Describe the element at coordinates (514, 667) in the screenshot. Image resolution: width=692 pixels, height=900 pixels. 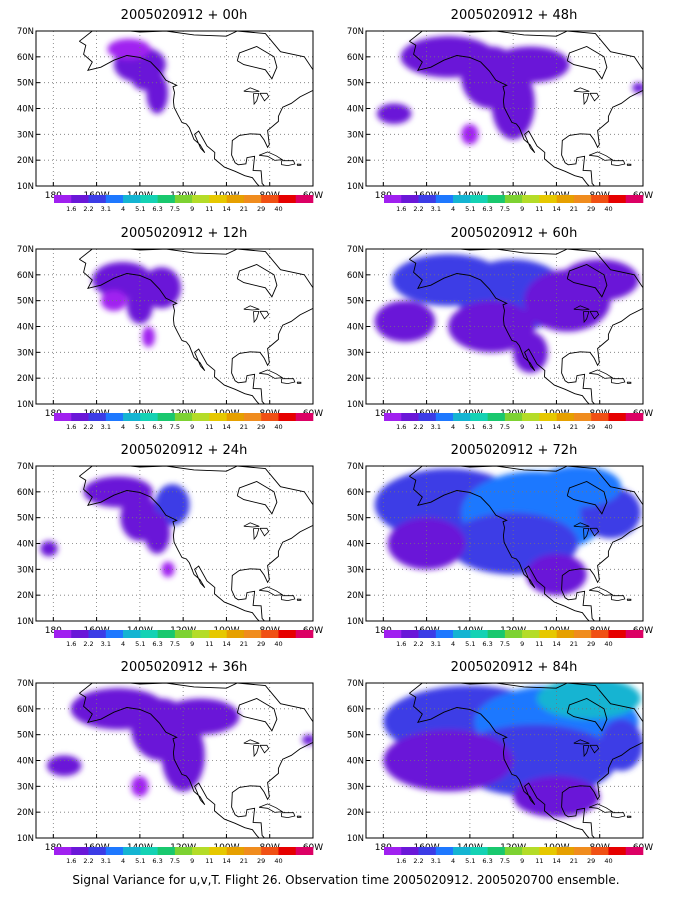
I see `panel-title: 2005020912 + 84h` at that location.